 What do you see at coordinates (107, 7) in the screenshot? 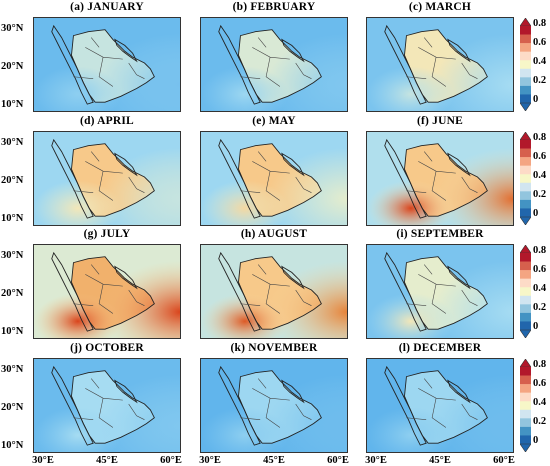
I see `panel-title: (a) JANUARY` at bounding box center [107, 7].